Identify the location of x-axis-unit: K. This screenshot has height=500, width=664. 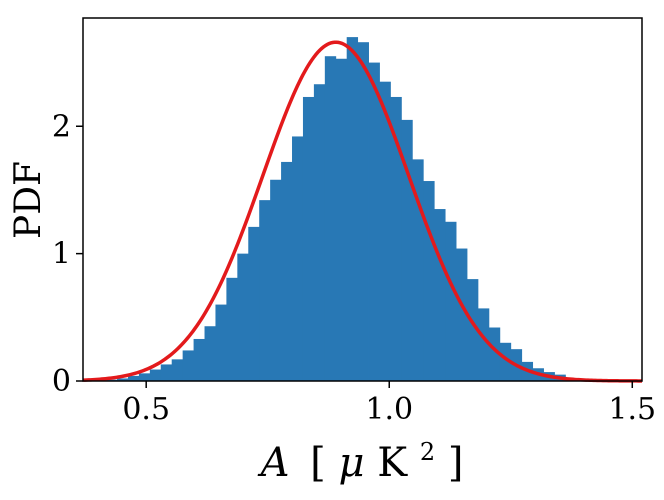
(392, 463).